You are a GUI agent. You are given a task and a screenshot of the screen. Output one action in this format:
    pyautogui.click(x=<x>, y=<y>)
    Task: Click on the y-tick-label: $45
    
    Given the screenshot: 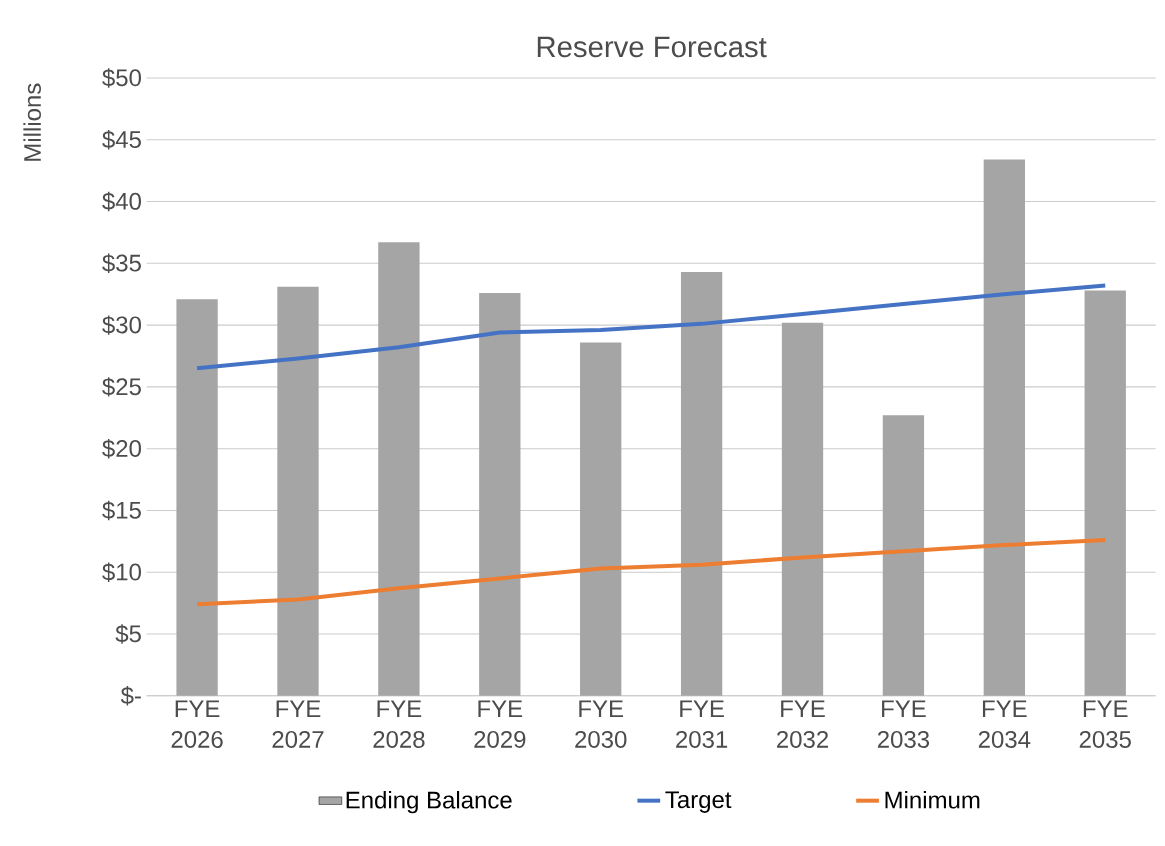 What is the action you would take?
    pyautogui.click(x=121, y=140)
    